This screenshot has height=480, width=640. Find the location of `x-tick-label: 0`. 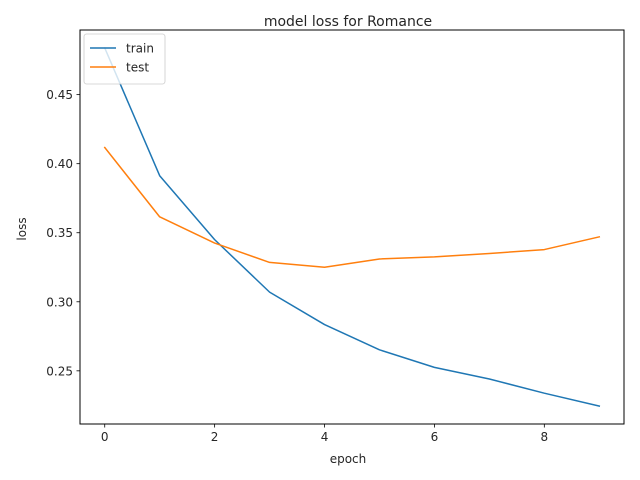

x-tick-label: 0 is located at coordinates (105, 437).